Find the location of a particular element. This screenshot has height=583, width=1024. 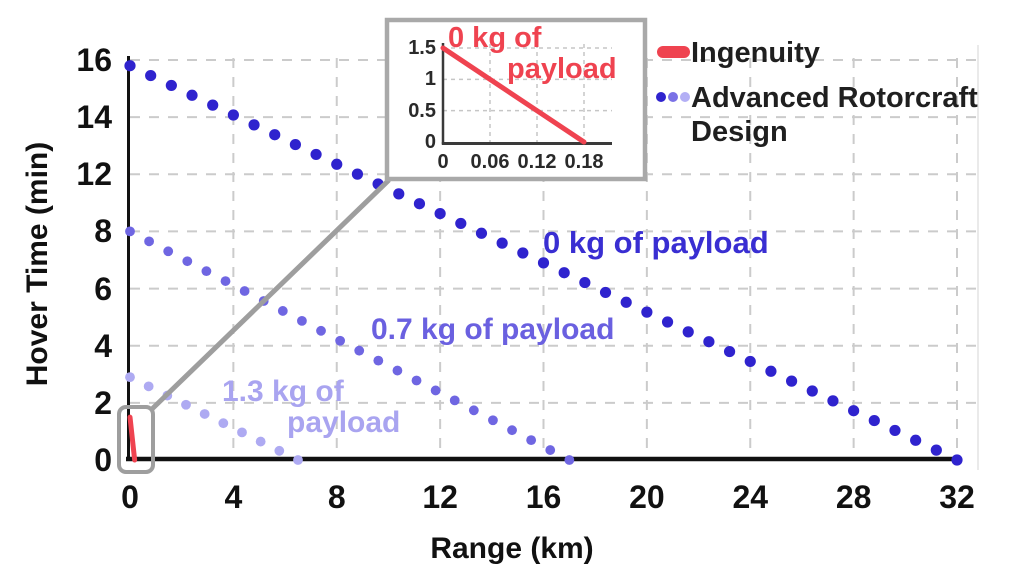

inset-y-tick-label: 0.5 is located at coordinates (422, 110).